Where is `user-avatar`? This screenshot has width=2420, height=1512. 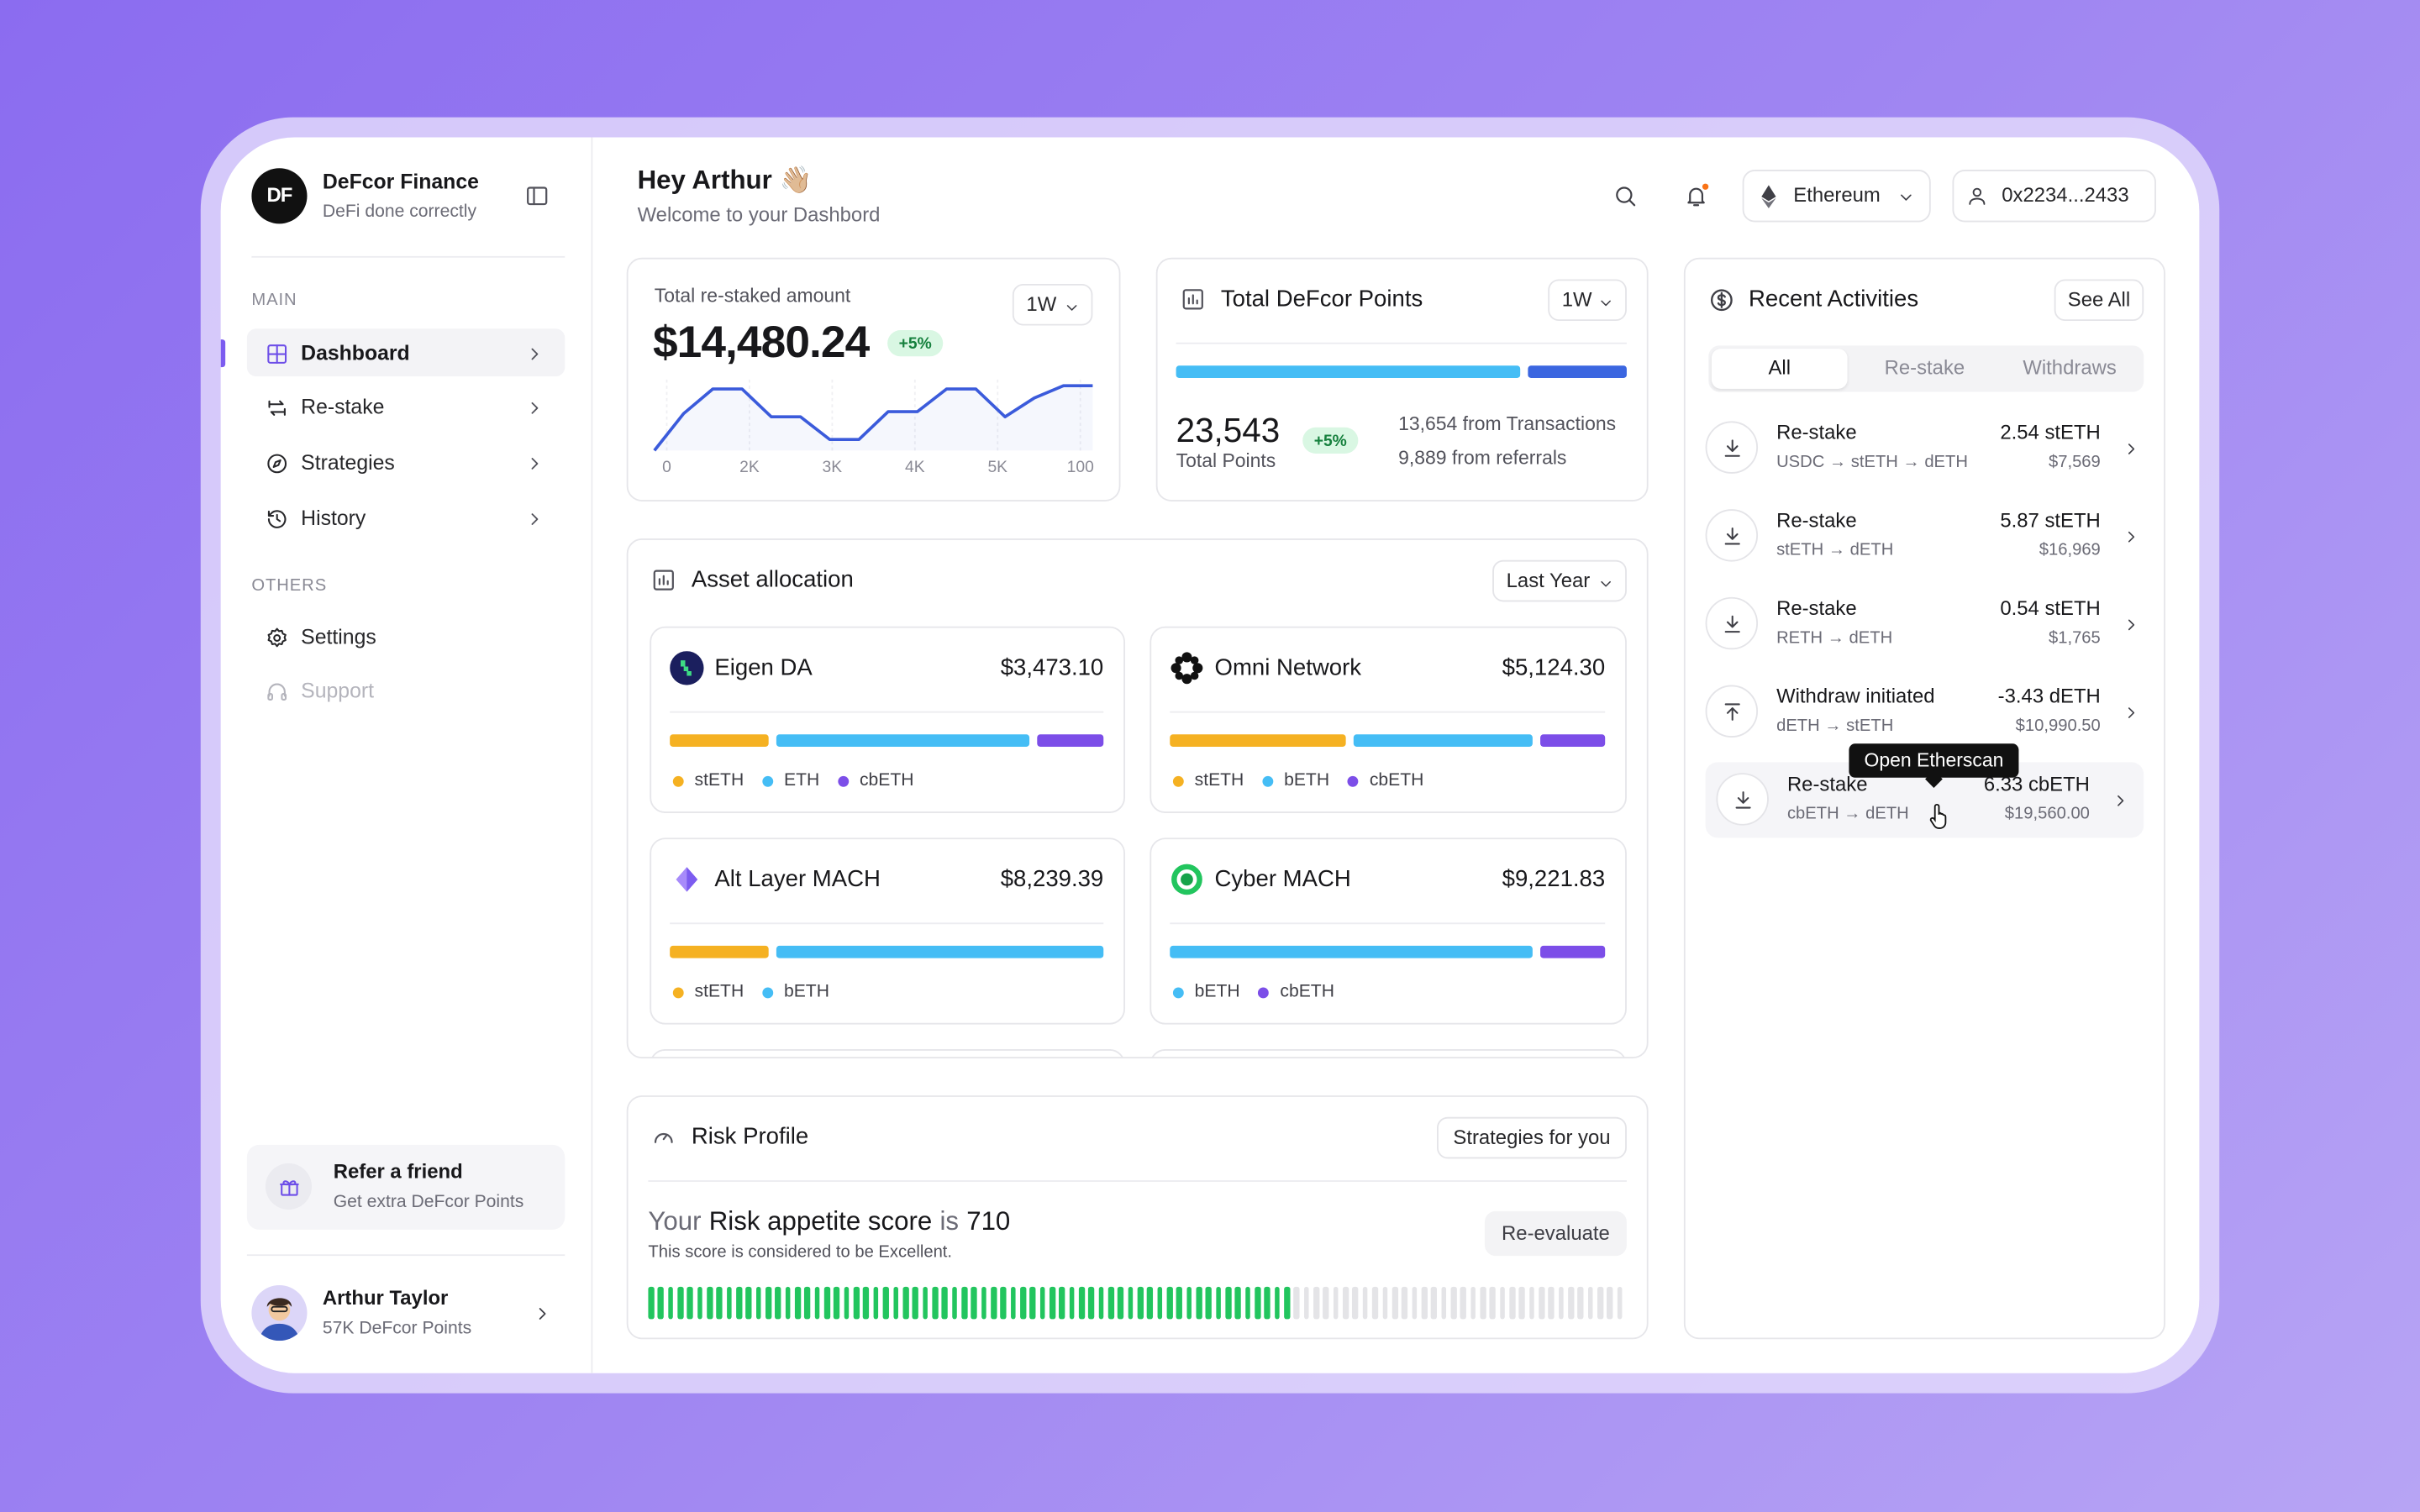
user-avatar is located at coordinates (279, 1313).